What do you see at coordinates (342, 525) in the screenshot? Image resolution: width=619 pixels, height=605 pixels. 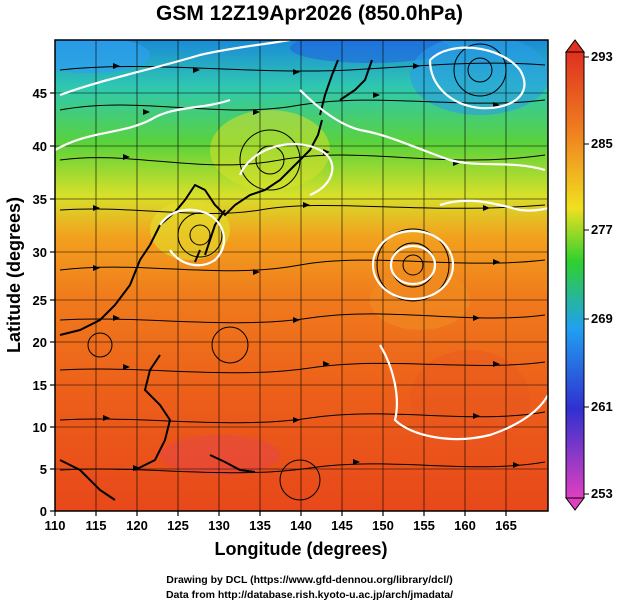 I see `x-tick-label: 145` at bounding box center [342, 525].